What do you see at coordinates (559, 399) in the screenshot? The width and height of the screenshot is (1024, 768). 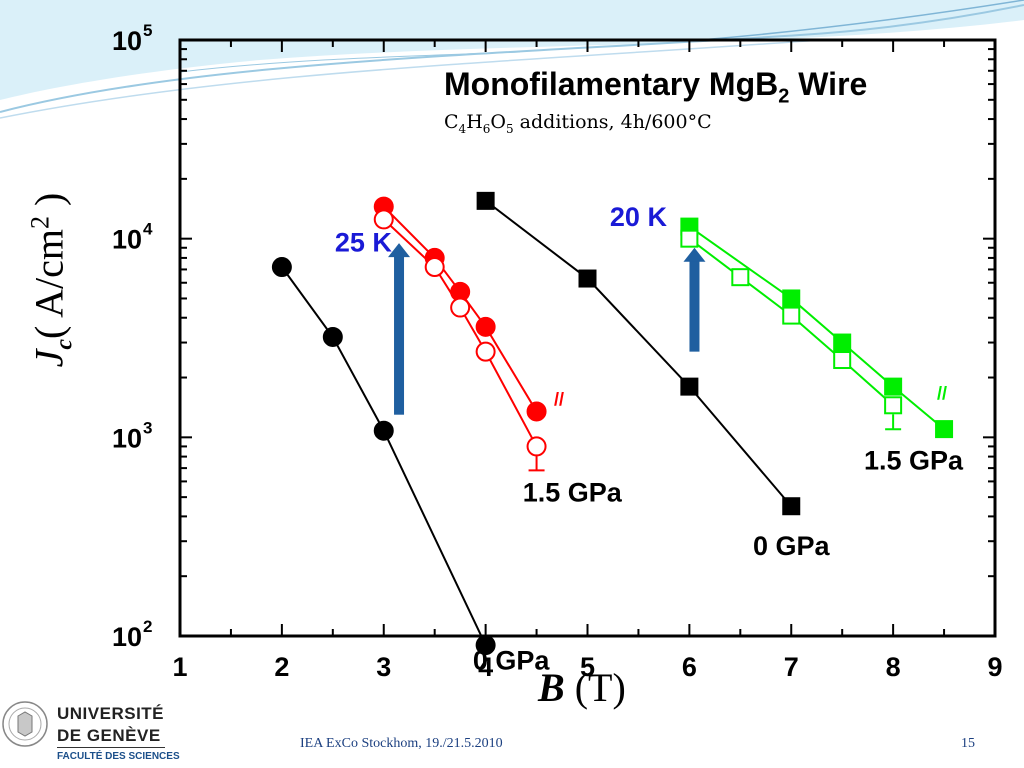 I see `break-mark-red: //` at bounding box center [559, 399].